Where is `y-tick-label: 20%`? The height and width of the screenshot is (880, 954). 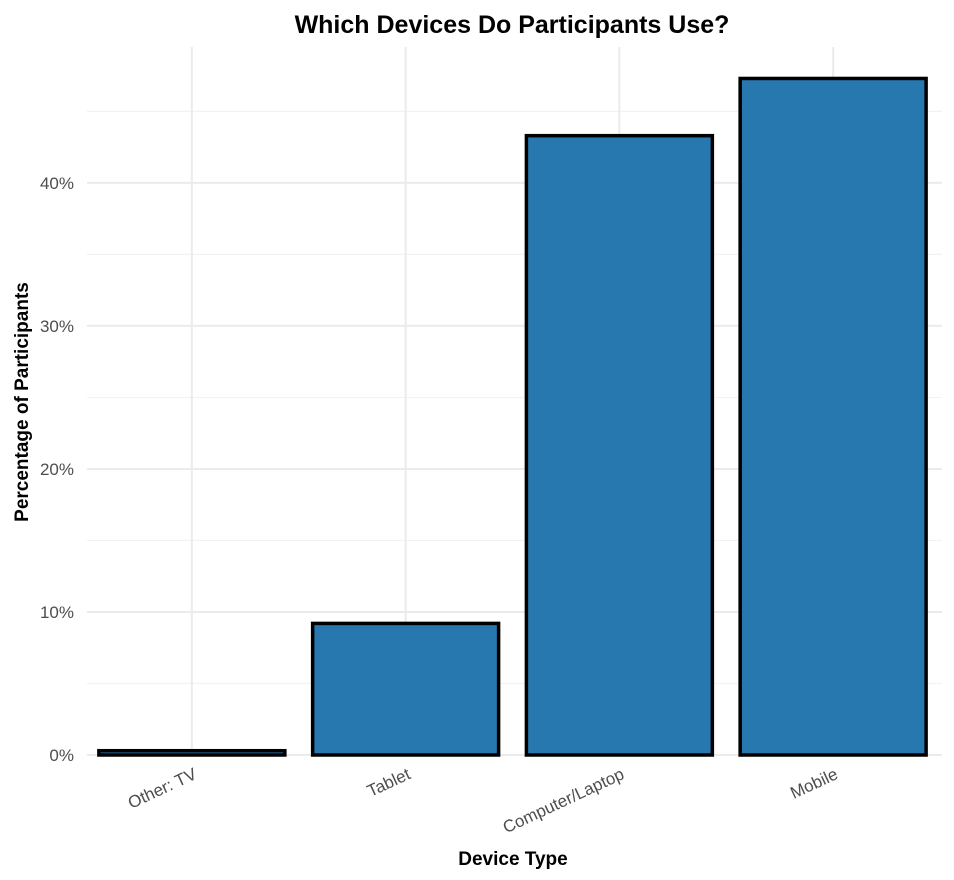 y-tick-label: 20% is located at coordinates (57, 469).